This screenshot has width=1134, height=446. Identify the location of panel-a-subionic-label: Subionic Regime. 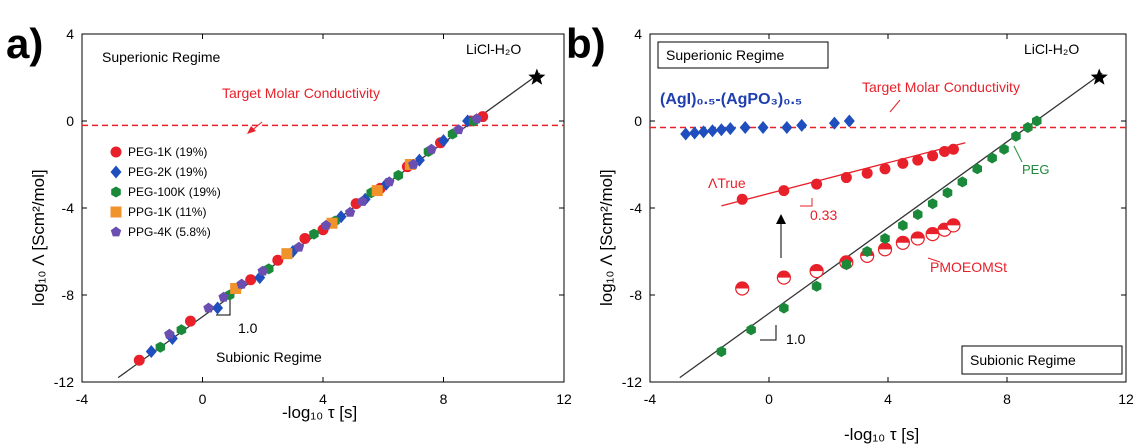
(269, 357).